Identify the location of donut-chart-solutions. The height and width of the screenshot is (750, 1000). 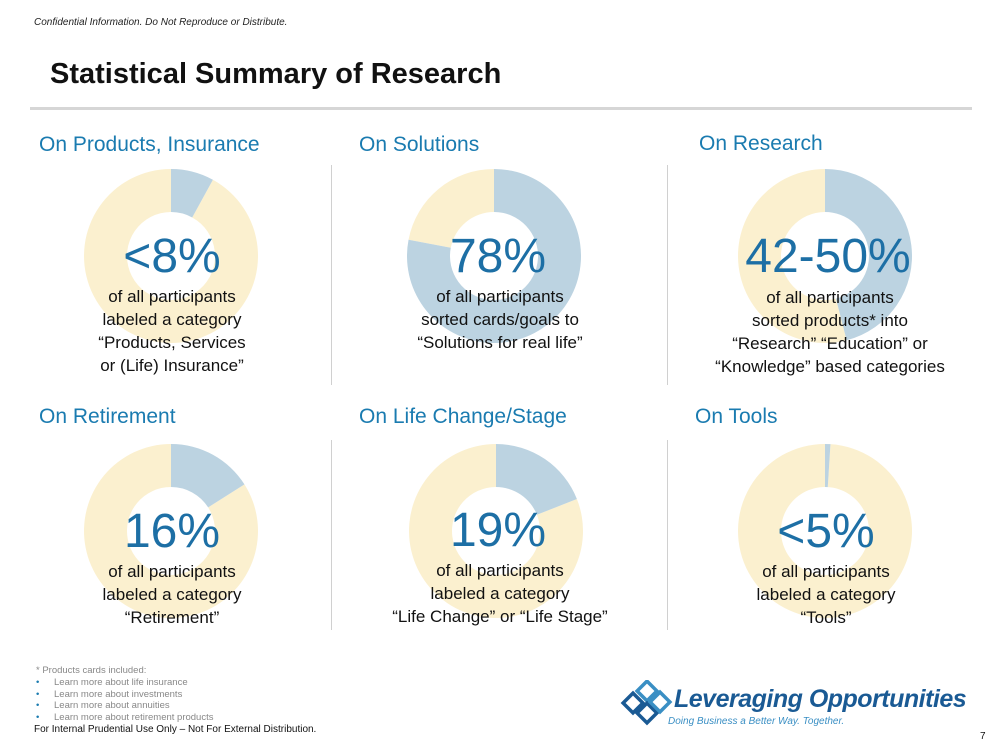
(494, 256).